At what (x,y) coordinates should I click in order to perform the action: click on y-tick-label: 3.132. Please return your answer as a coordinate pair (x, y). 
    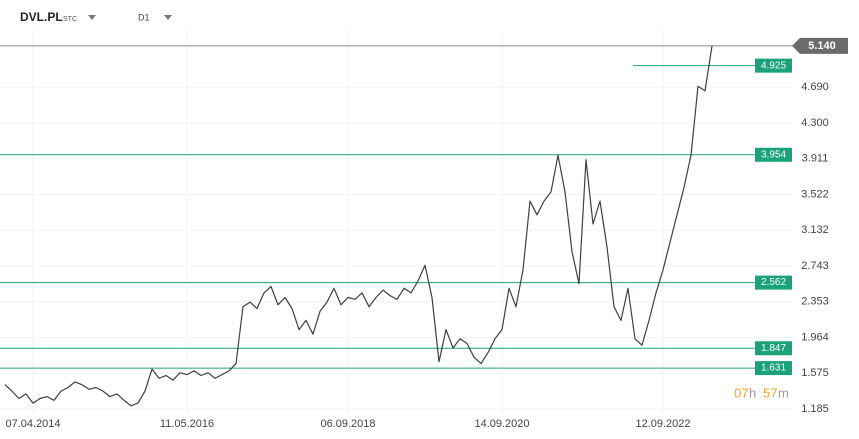
    Looking at the image, I should click on (815, 230).